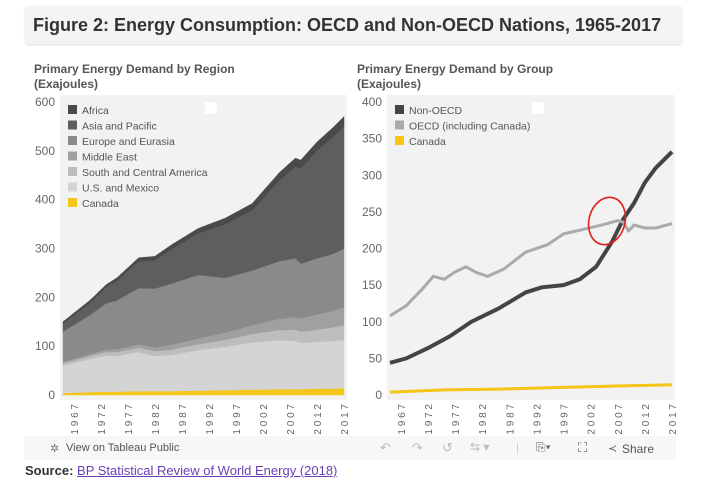 Image resolution: width=720 pixels, height=484 pixels. Describe the element at coordinates (55, 449) in the screenshot. I see `tableau-logo-icon: ✲` at that location.